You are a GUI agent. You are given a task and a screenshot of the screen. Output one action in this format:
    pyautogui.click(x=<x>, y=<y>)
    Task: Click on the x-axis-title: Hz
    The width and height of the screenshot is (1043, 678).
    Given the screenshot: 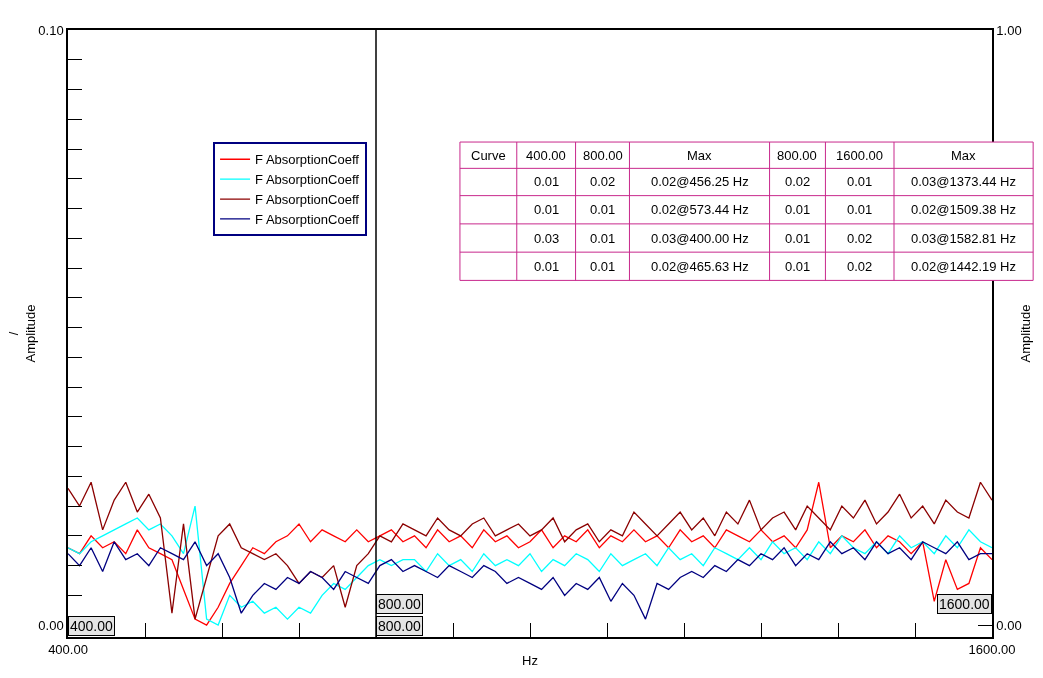 What is the action you would take?
    pyautogui.click(x=530, y=661)
    